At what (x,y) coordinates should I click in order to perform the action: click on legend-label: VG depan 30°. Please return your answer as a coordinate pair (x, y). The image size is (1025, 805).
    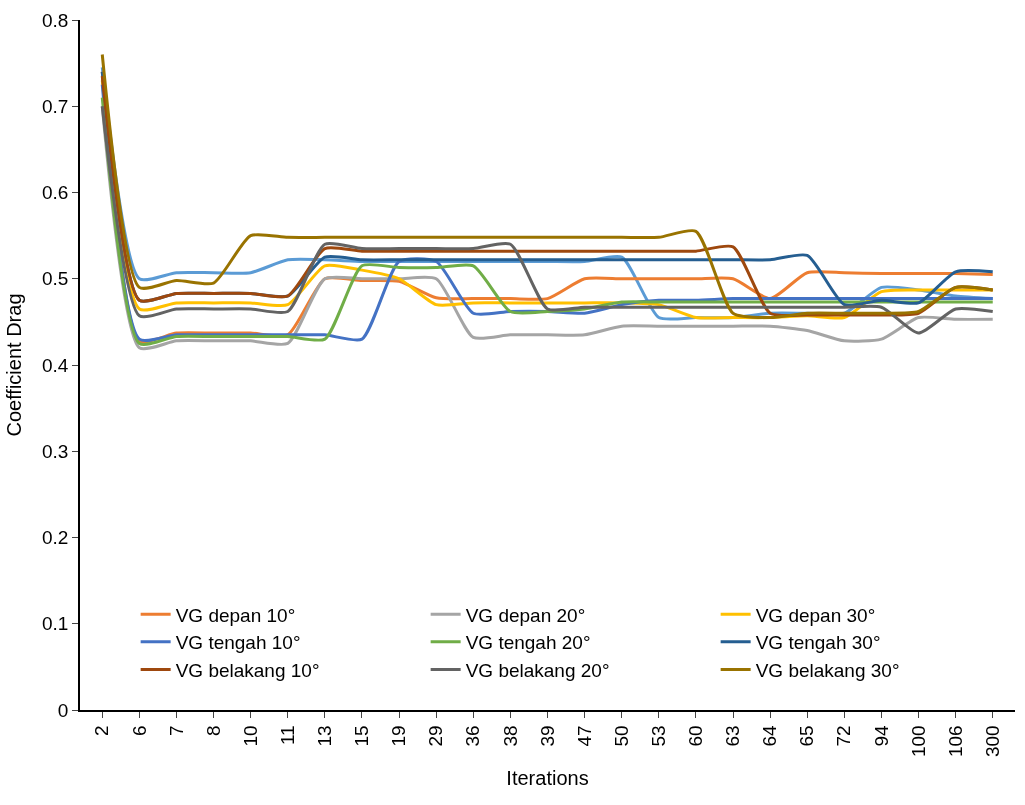
    Looking at the image, I should click on (815, 615).